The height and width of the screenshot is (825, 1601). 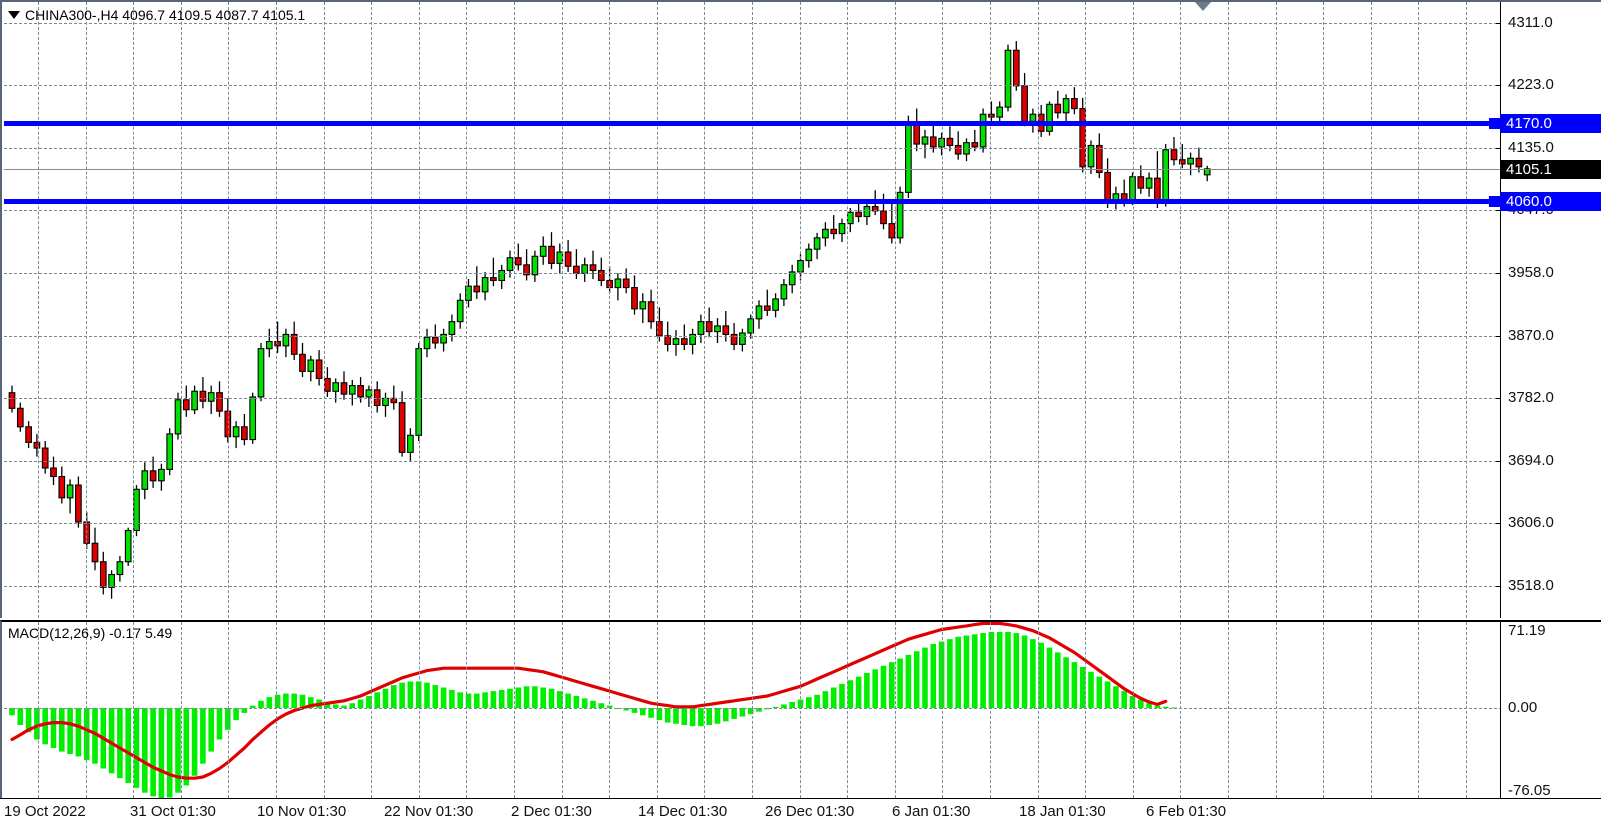 What do you see at coordinates (173, 811) in the screenshot?
I see `time-axis-label: 31 Oct 01:30` at bounding box center [173, 811].